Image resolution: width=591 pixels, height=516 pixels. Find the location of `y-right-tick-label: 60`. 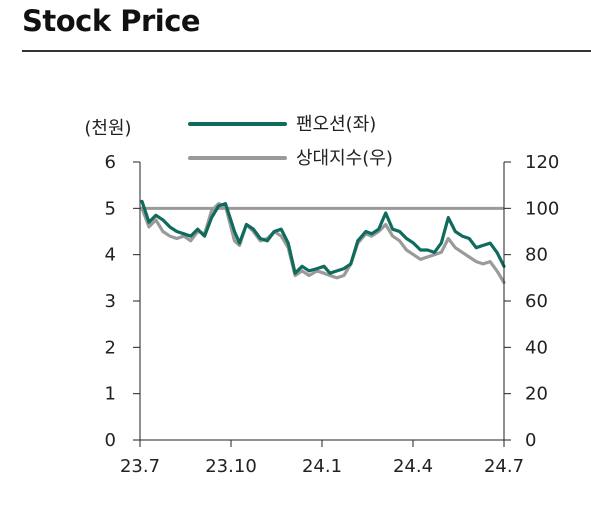

y-right-tick-label: 60 is located at coordinates (536, 301).